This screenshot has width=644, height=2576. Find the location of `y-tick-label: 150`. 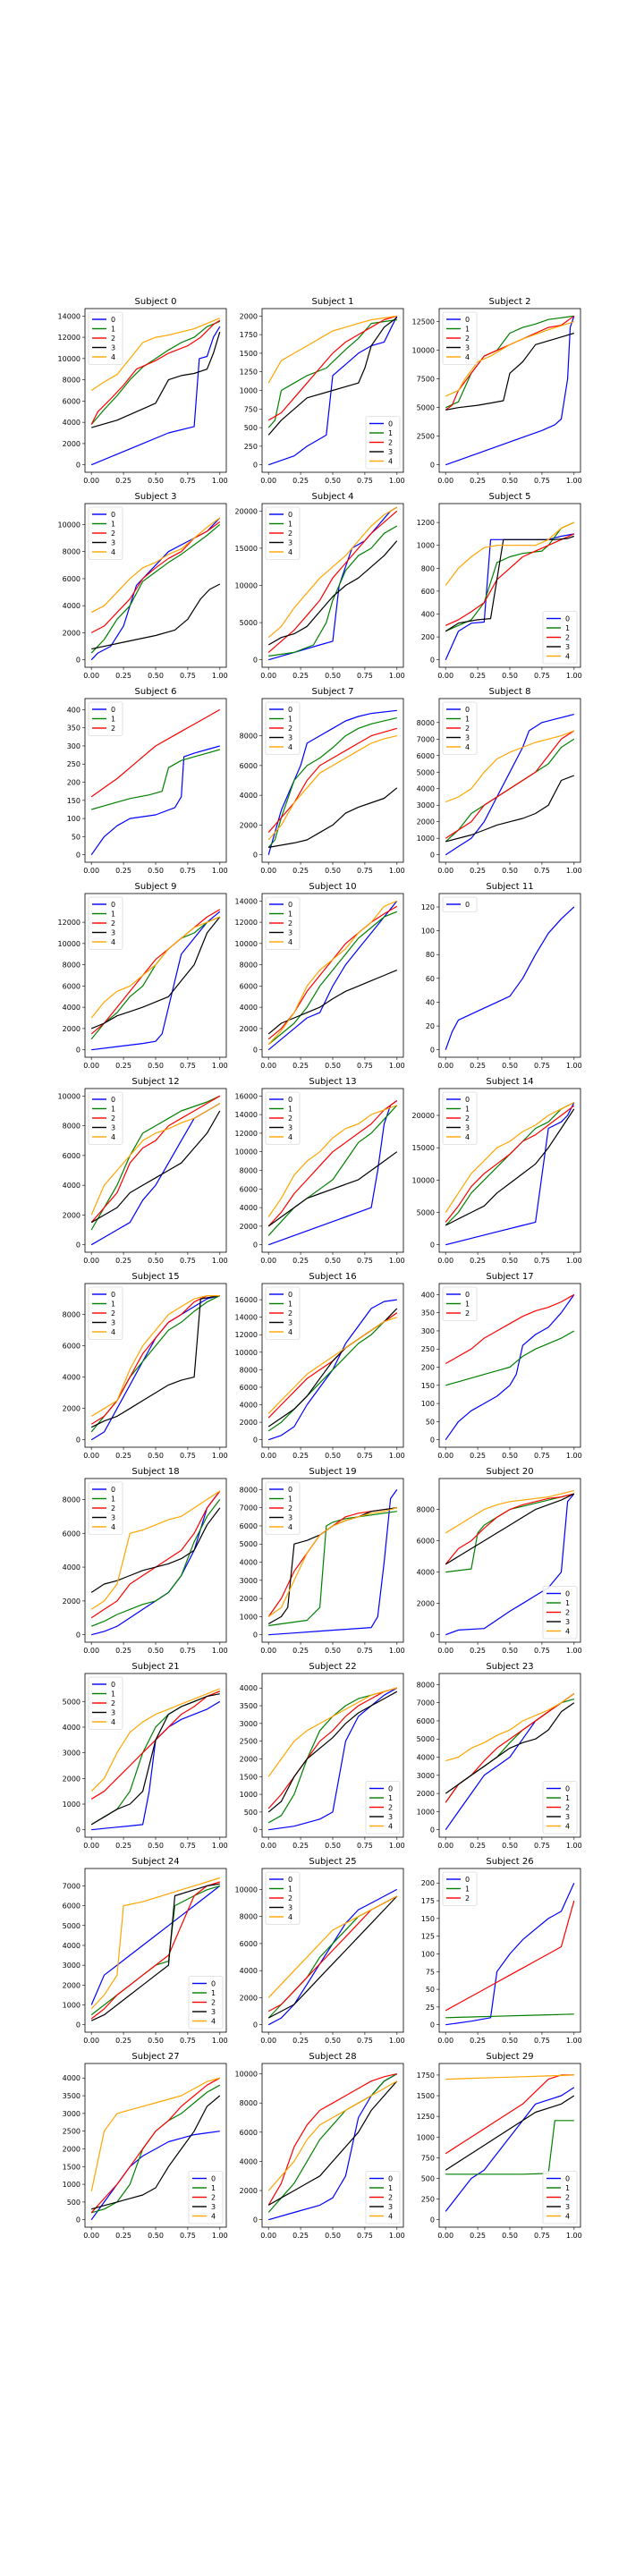

y-tick-label: 150 is located at coordinates (73, 801).